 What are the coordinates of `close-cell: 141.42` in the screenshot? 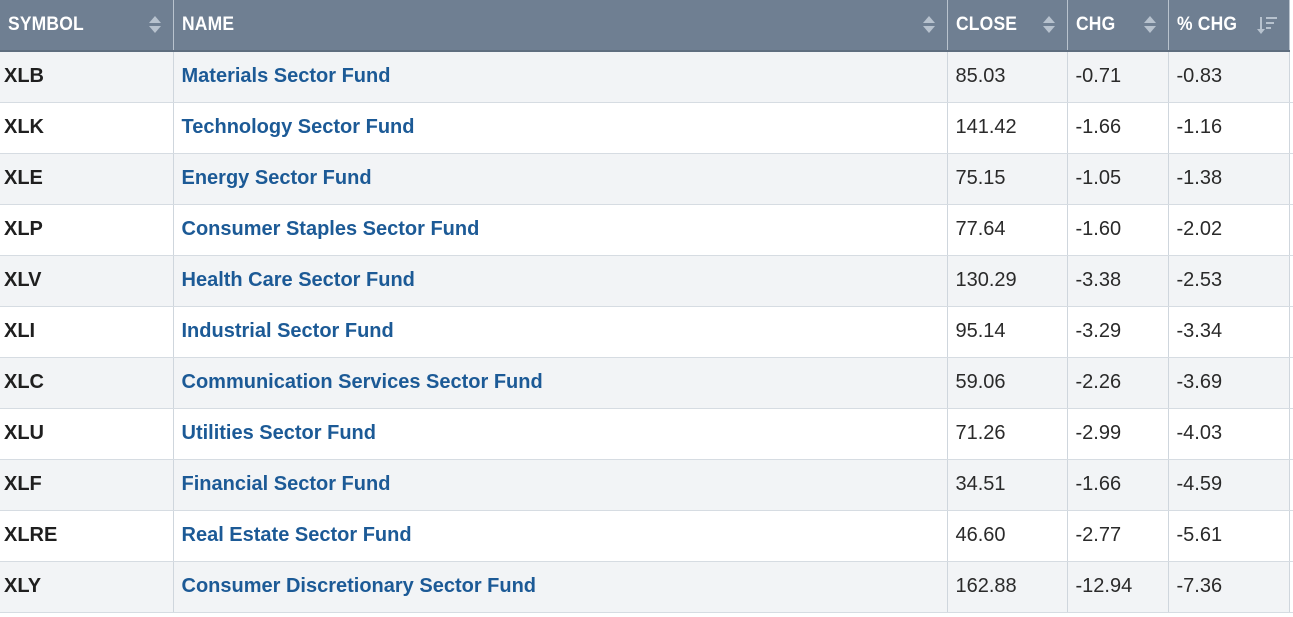 It's located at (1007, 128).